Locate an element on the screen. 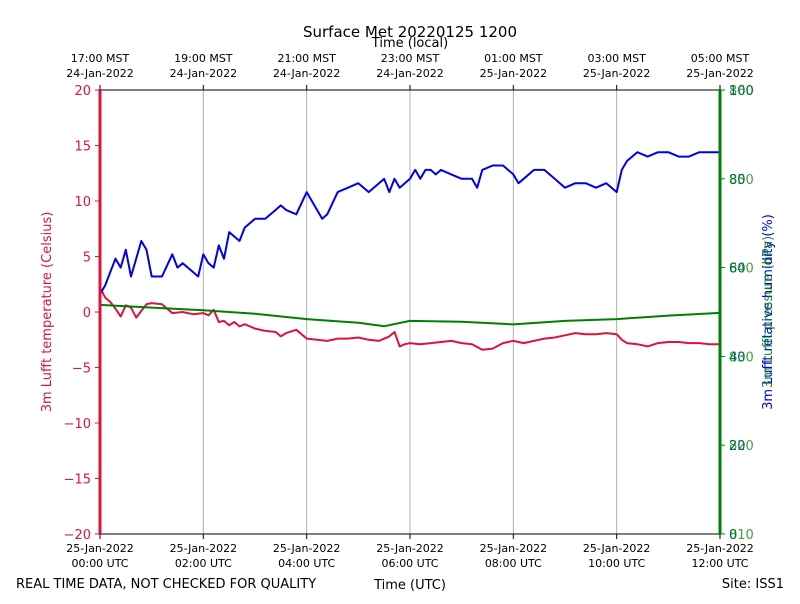 The height and width of the screenshot is (604, 800). pressure-tick-label: 830 is located at coordinates (741, 357).